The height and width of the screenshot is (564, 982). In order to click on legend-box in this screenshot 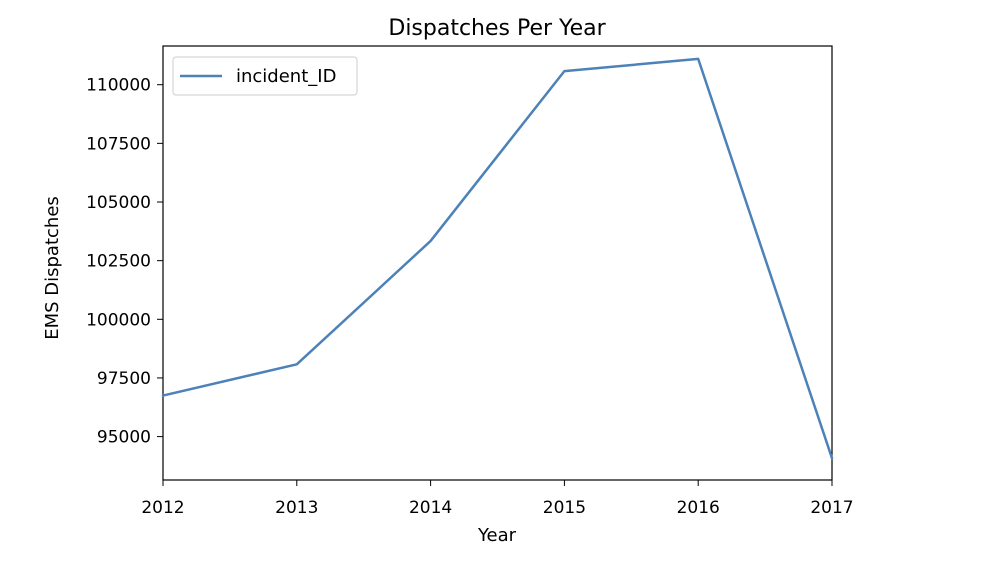, I will do `click(265, 76)`.